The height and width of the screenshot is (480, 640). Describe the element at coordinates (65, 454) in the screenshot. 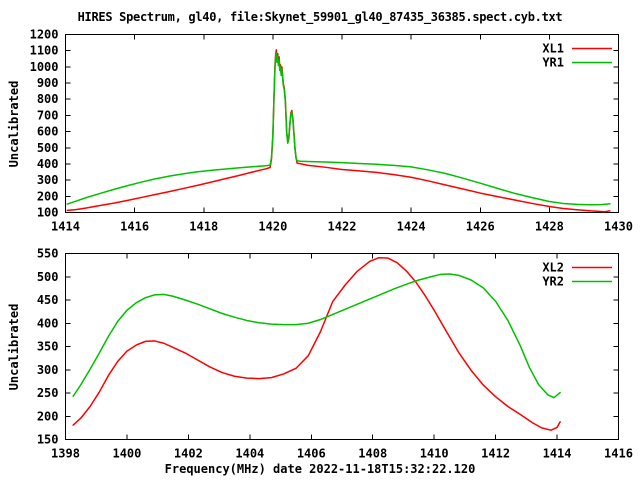

I see `x-tick-label: 1398` at that location.